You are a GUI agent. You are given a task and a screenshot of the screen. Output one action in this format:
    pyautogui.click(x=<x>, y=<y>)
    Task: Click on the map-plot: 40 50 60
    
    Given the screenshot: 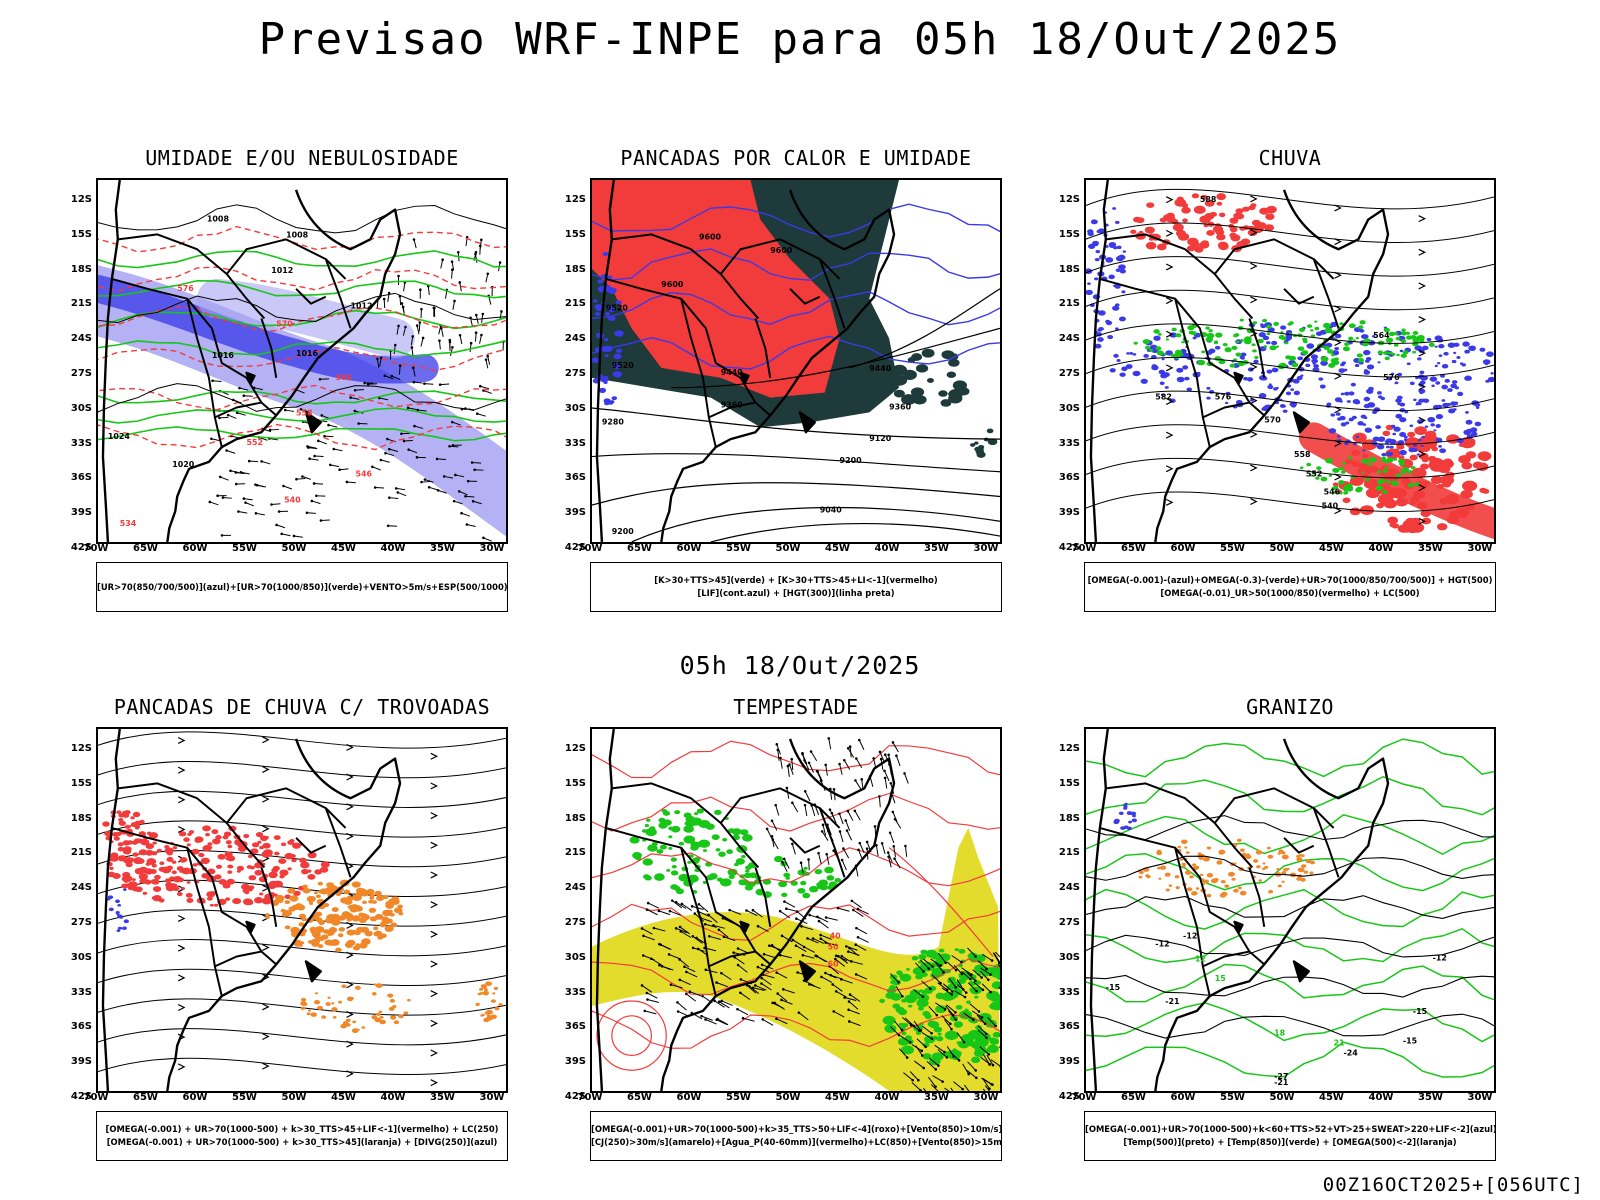 What is the action you would take?
    pyautogui.click(x=796, y=910)
    